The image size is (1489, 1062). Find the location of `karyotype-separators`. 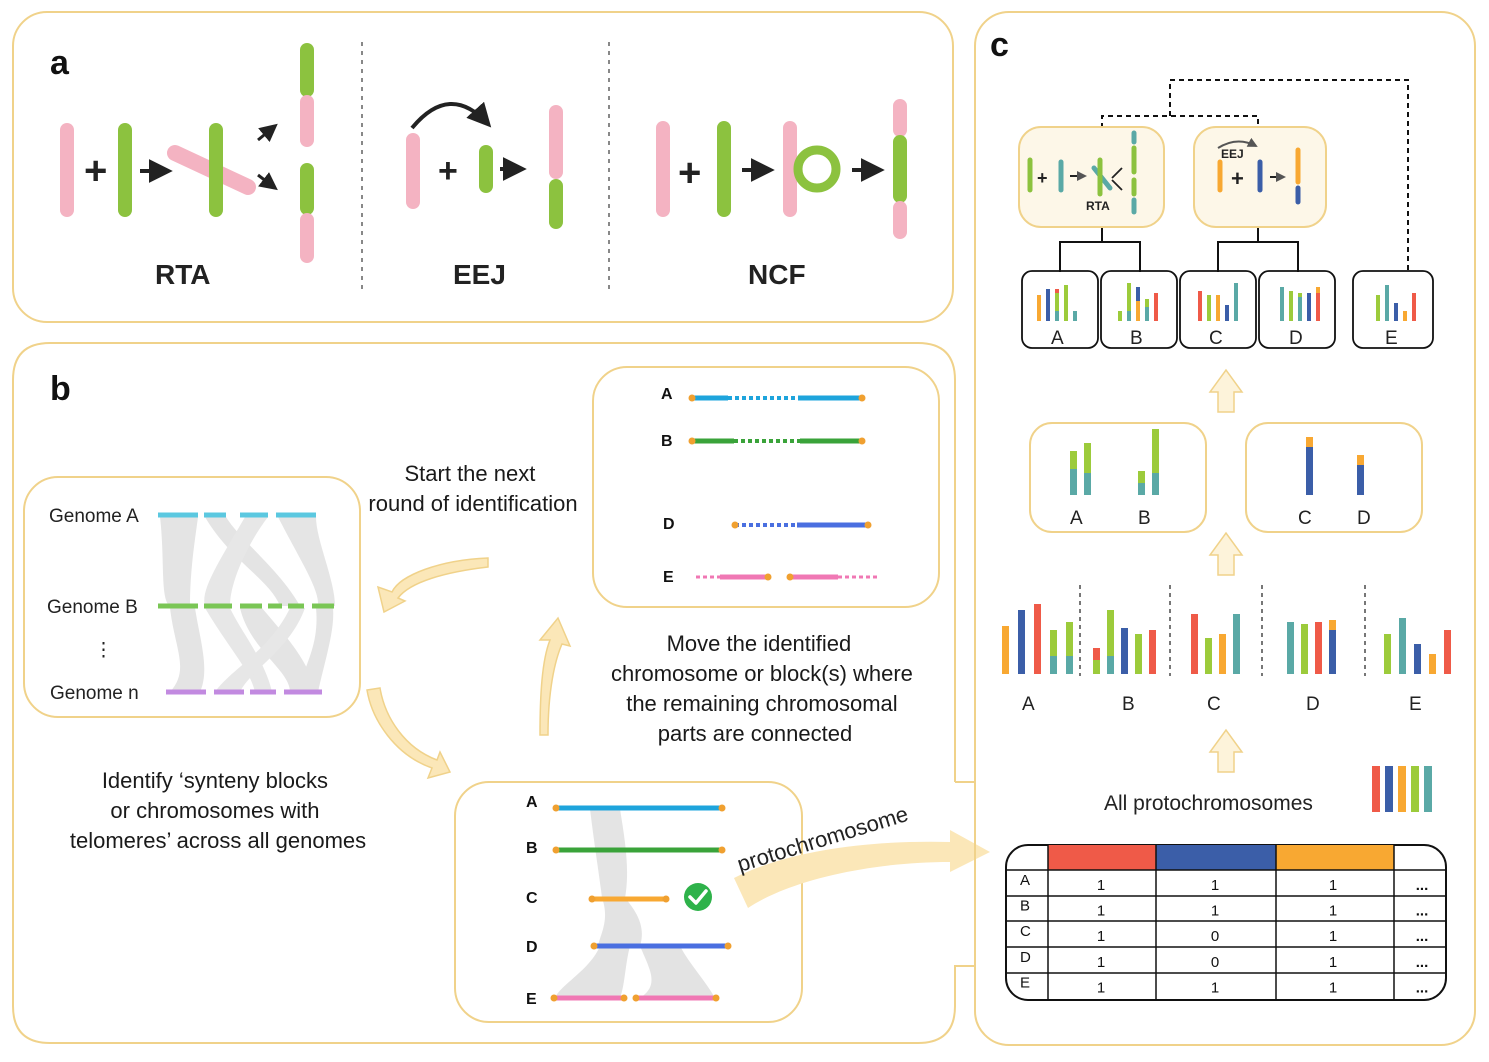

karyotype-separators is located at coordinates (1222, 630).